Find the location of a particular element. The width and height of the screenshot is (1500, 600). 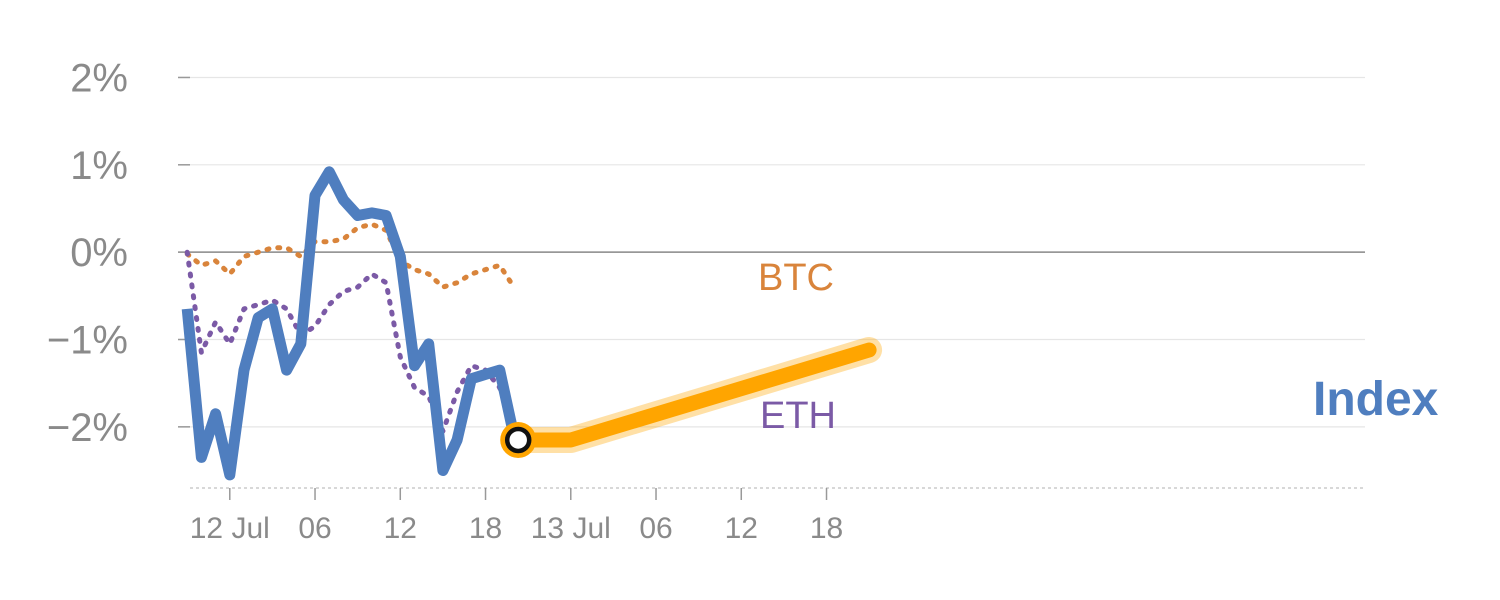

eth-series-label: ETH is located at coordinates (798, 416).